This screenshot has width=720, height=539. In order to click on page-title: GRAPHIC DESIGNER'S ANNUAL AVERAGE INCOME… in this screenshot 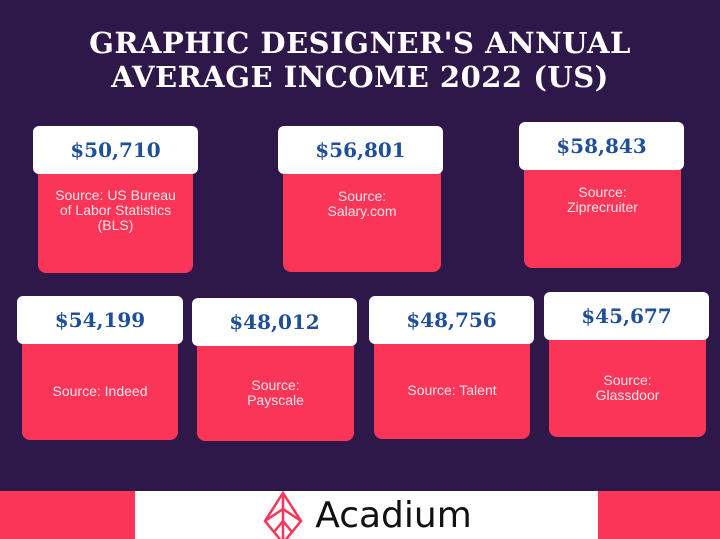, I will do `click(360, 60)`.